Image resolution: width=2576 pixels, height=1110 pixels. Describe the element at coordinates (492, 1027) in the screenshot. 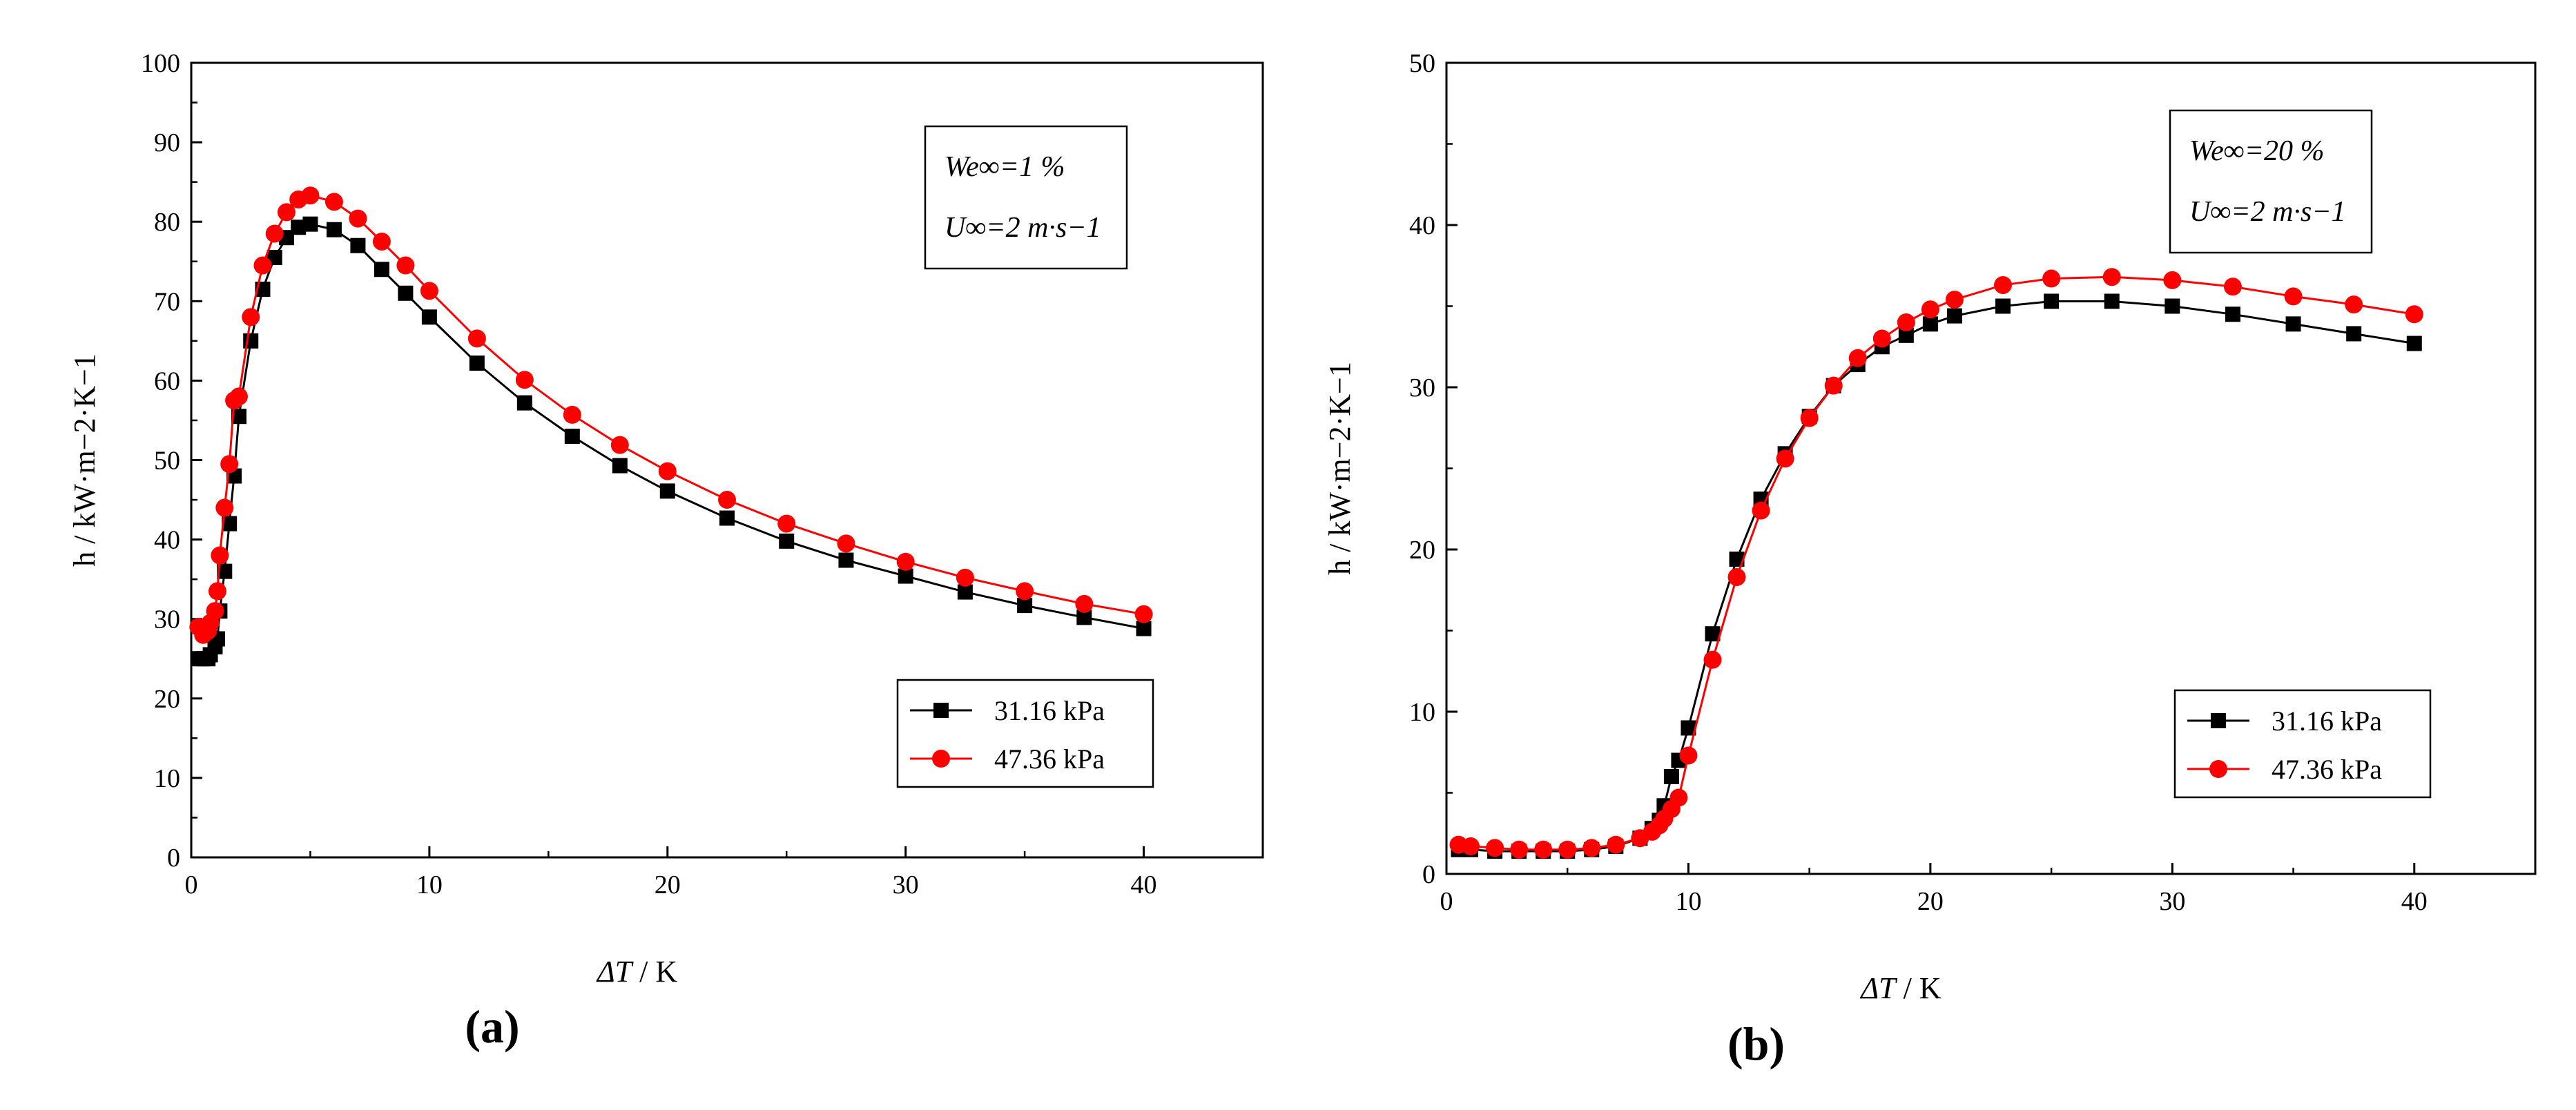

I see `panel-label: (a)` at that location.